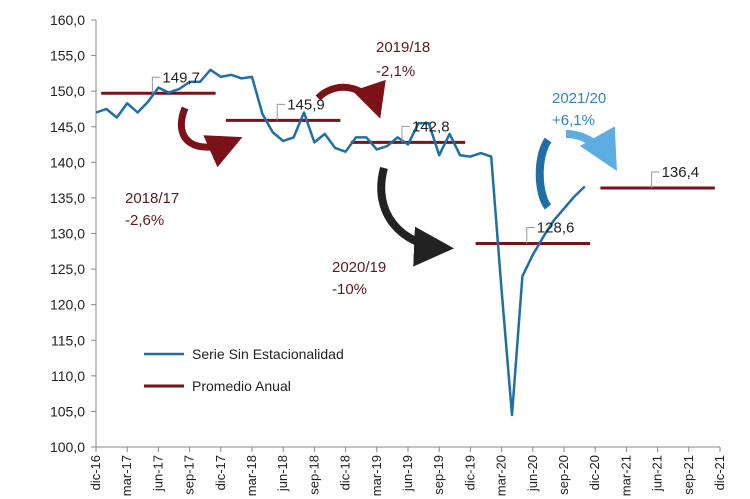  I want to click on y-tick-label: 105,0, so click(67, 411).